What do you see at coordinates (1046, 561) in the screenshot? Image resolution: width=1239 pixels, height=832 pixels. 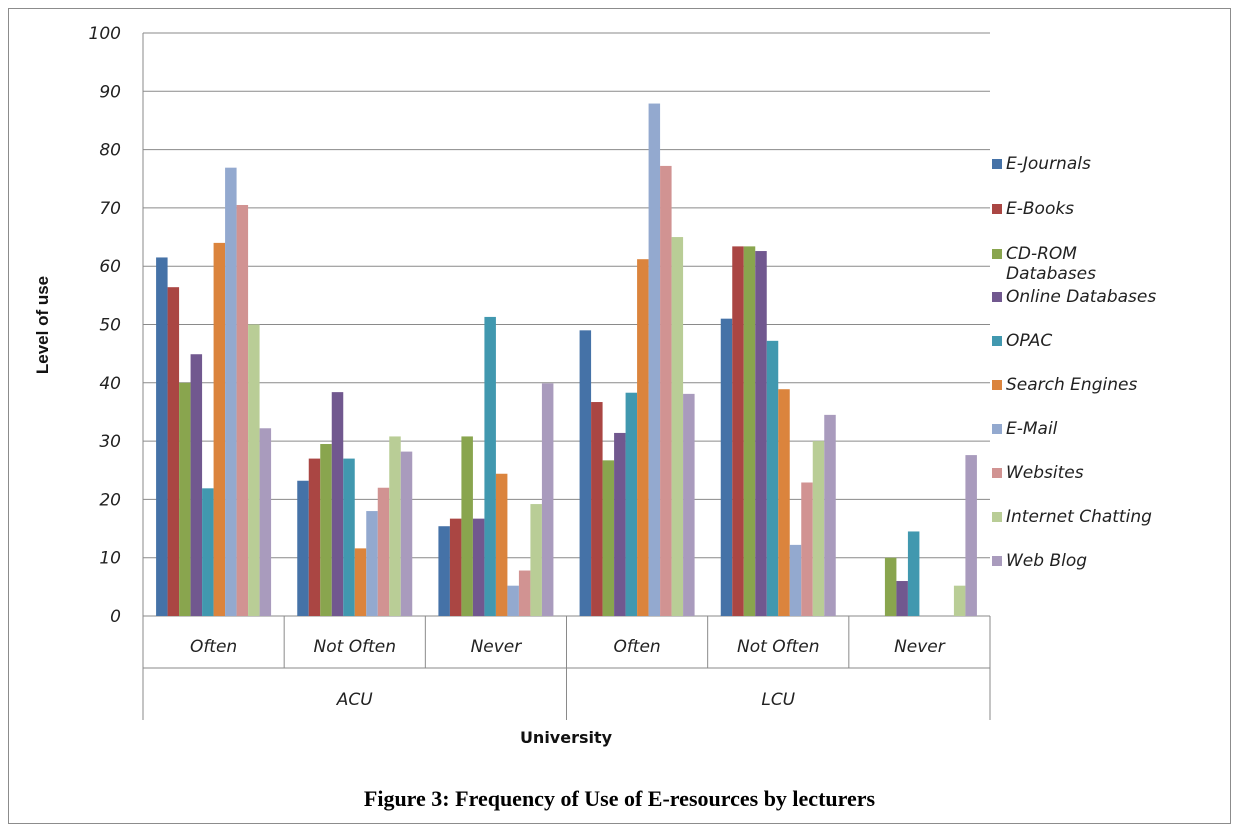 I see `legend-label: Web Blog` at bounding box center [1046, 561].